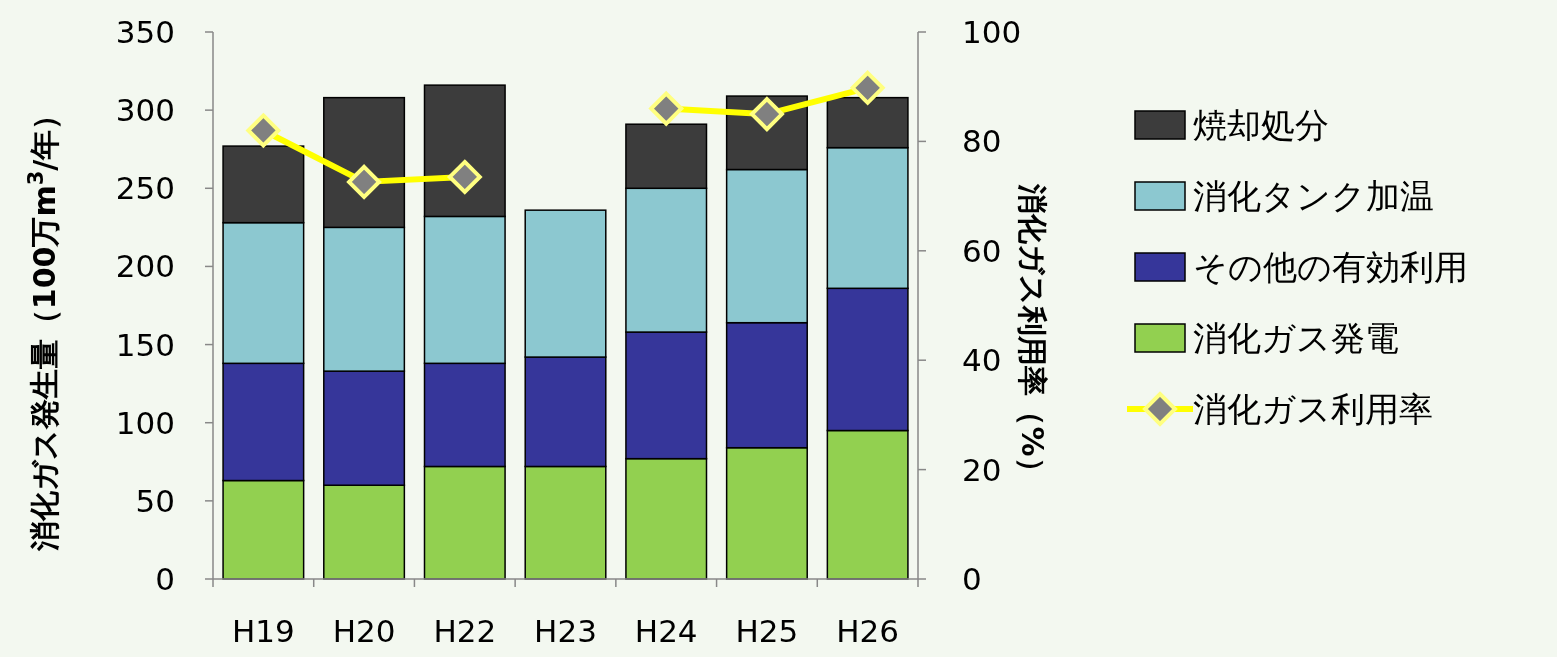  Describe the element at coordinates (145, 344) in the screenshot. I see `y-tick-label: 150` at that location.